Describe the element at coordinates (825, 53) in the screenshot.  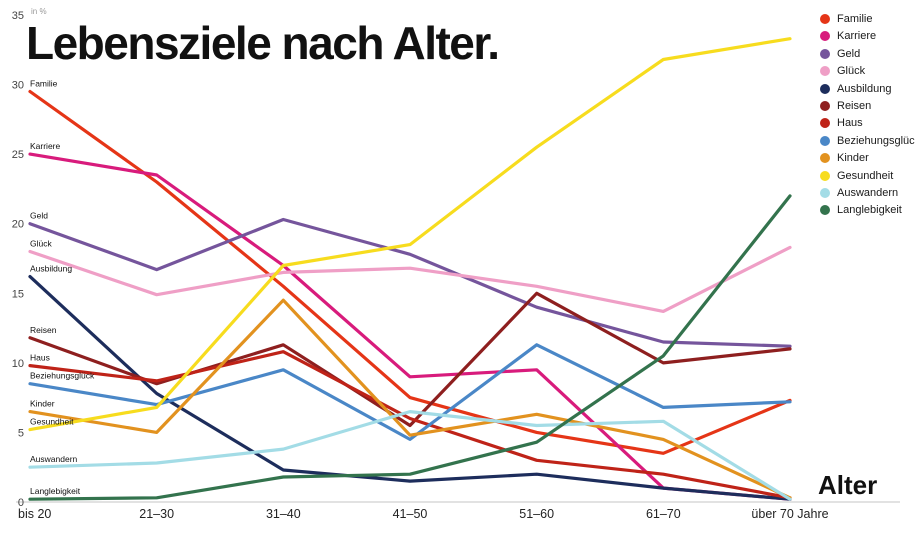
I see `legend-dot-geld` at that location.